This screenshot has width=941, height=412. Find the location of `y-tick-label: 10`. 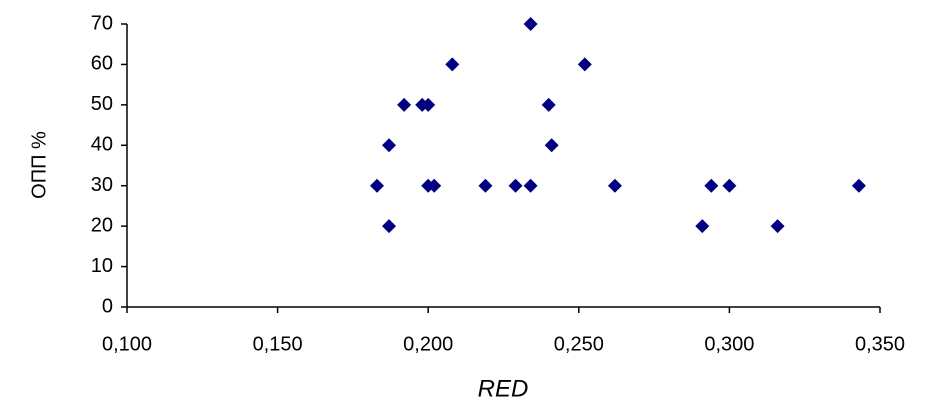

y-tick-label: 10 is located at coordinates (102, 266).